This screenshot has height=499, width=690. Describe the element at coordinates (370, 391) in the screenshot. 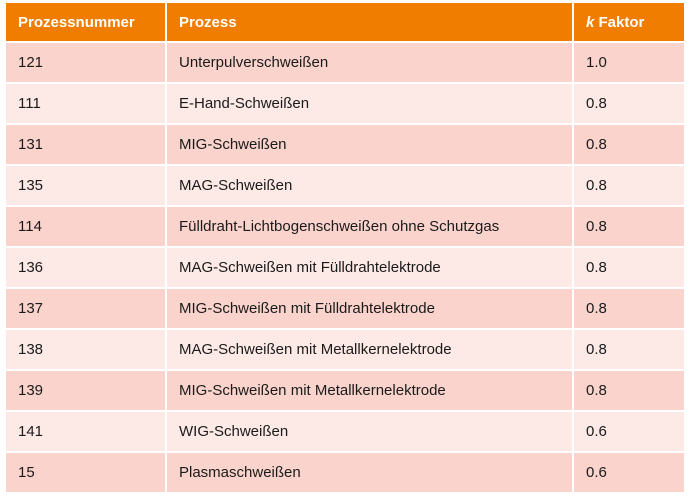

I see `cell-process: MIG-Schweißen mit Metallkernelektrode` at that location.